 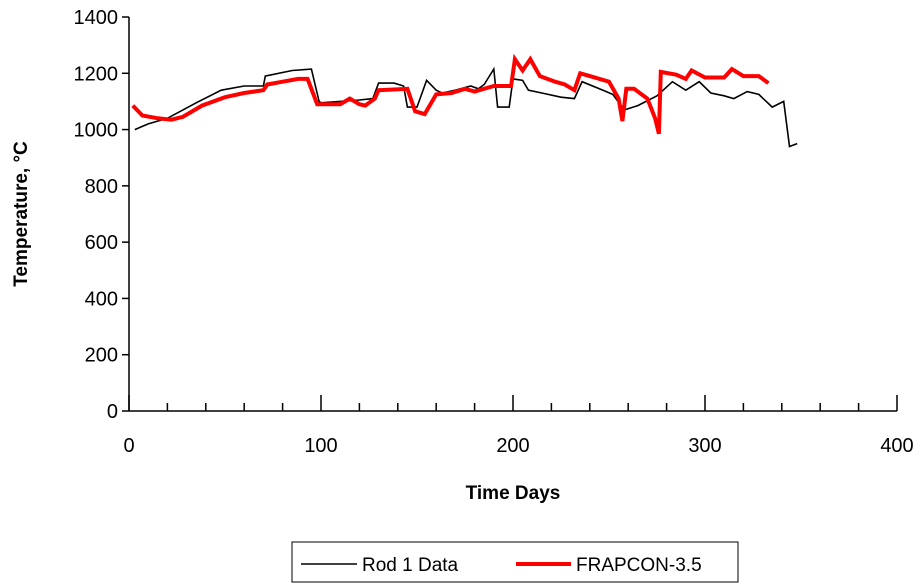 What do you see at coordinates (128, 446) in the screenshot?
I see `x-tick-label-0: 0` at bounding box center [128, 446].